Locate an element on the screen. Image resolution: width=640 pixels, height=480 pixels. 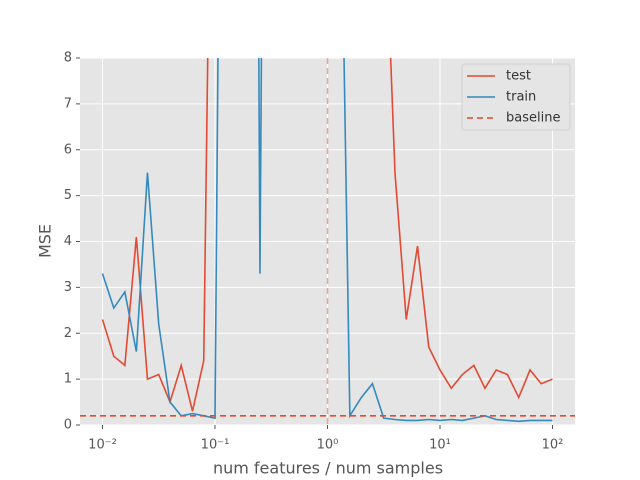
x-axis-label: num features / num samples is located at coordinates (328, 468).